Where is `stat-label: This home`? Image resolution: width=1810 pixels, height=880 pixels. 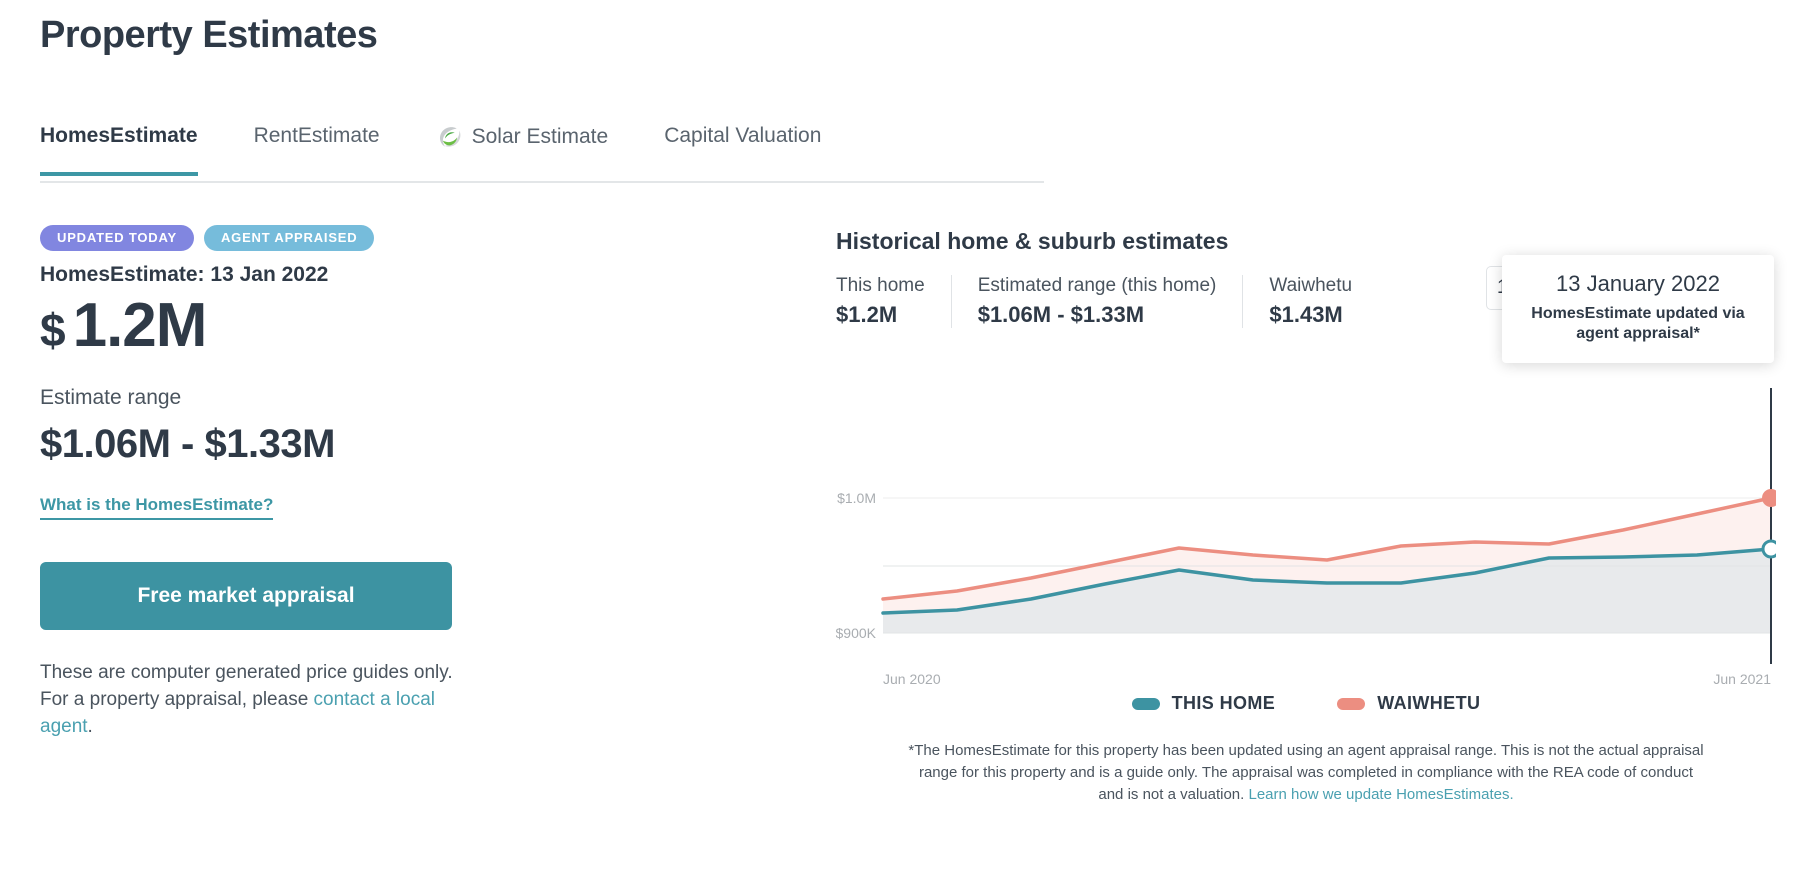
stat-label: This home is located at coordinates (880, 285).